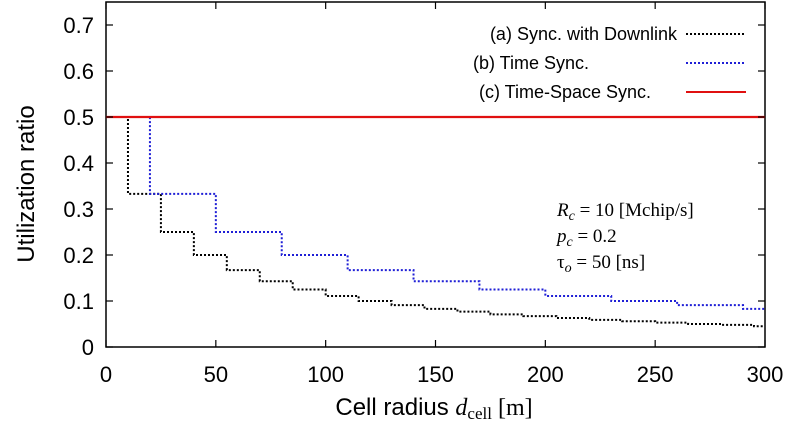  I want to click on x-tick-label: 0, so click(106, 374).